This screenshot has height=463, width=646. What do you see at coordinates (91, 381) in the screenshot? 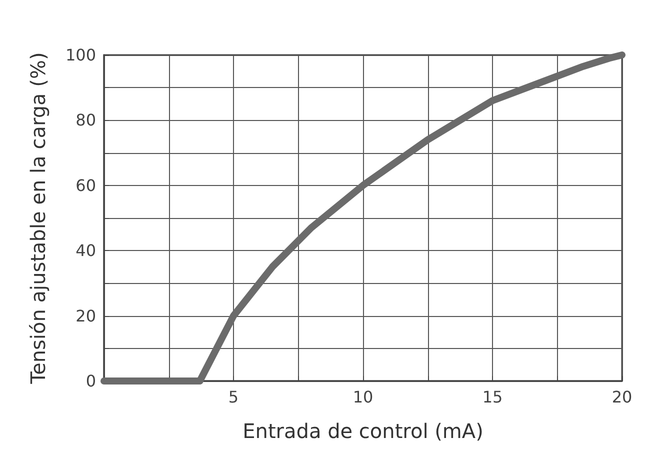
I see `y-tick-label: 0` at bounding box center [91, 381].